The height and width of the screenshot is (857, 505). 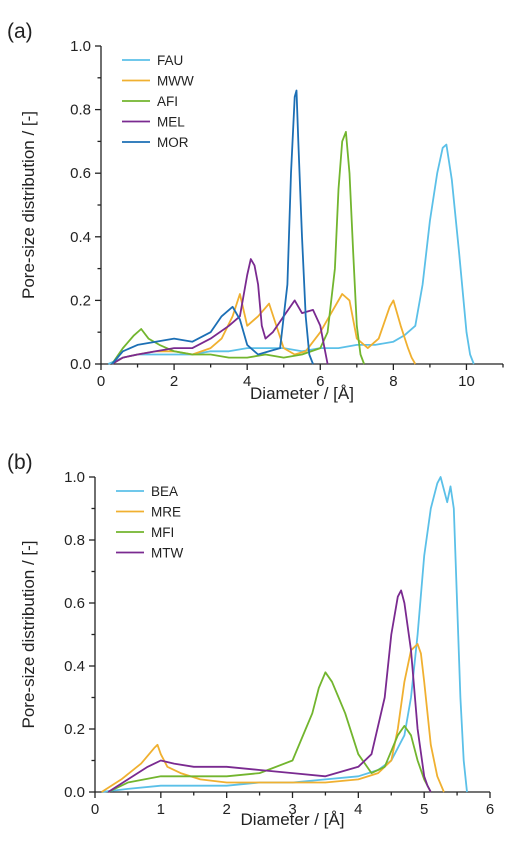 What do you see at coordinates (162, 532) in the screenshot?
I see `legend-entry-mfi: MFI` at bounding box center [162, 532].